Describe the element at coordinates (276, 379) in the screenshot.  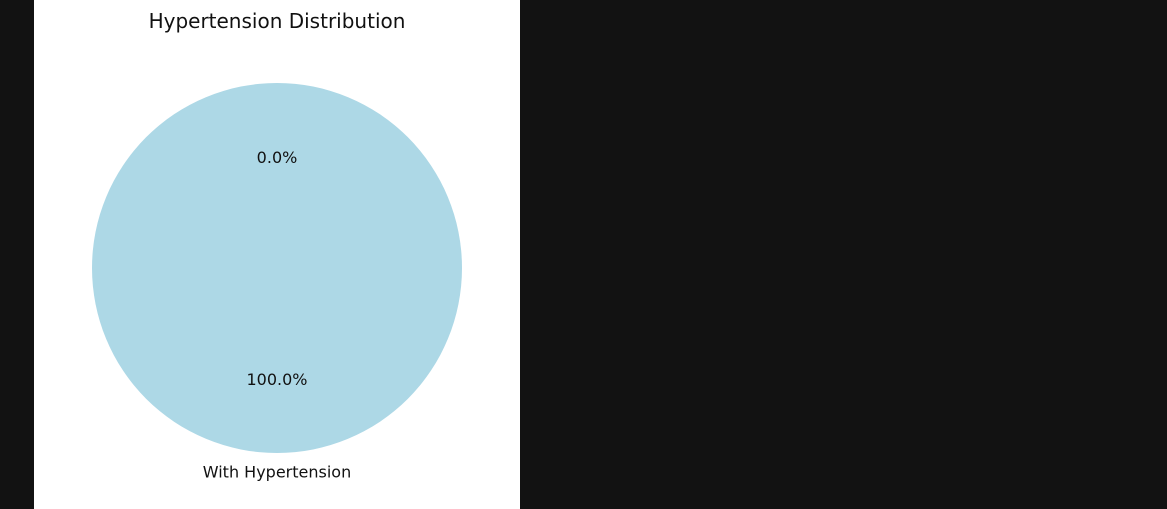
I see `pie-percent-label-1: 100.0%` at that location.